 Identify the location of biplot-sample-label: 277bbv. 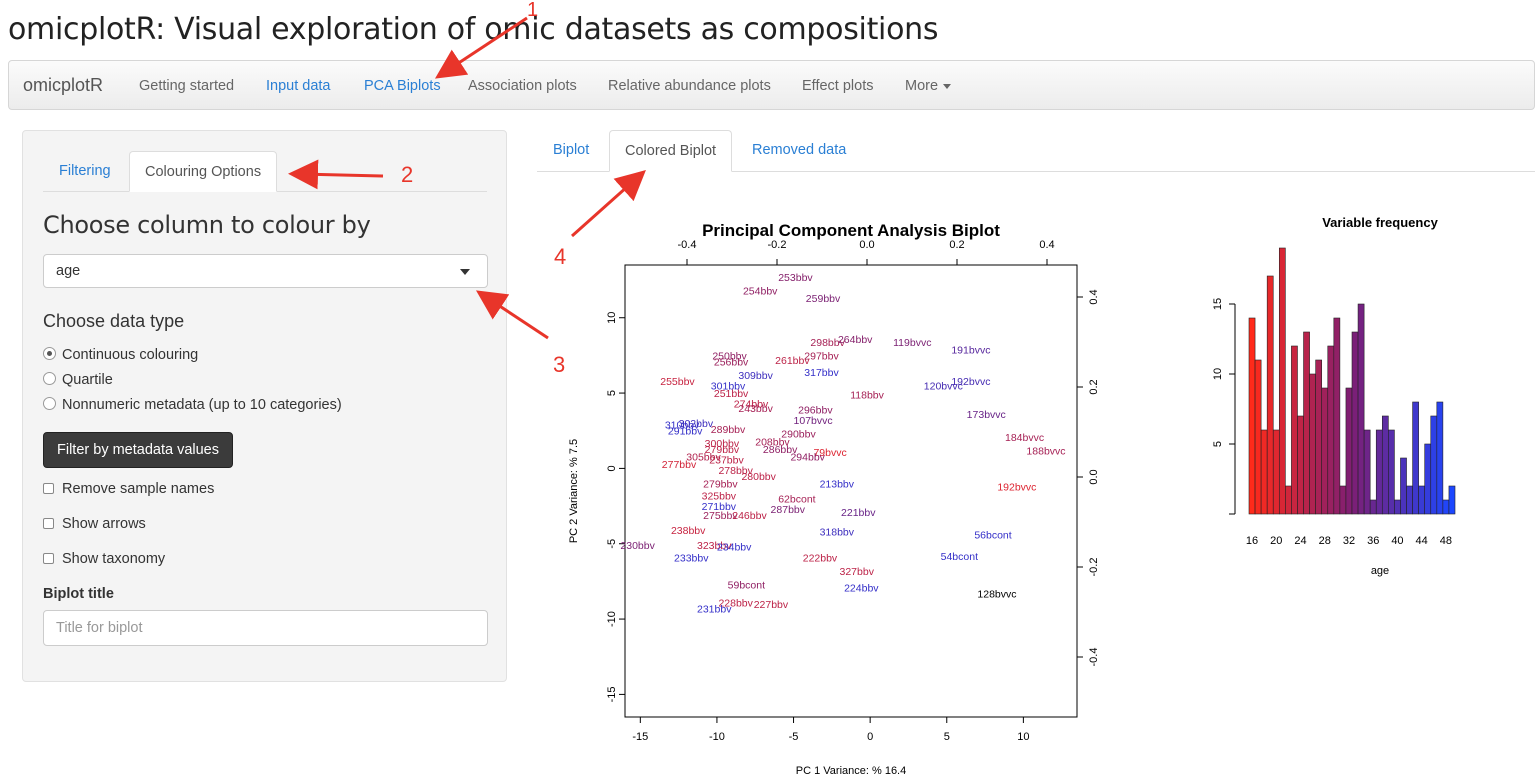
(679, 465).